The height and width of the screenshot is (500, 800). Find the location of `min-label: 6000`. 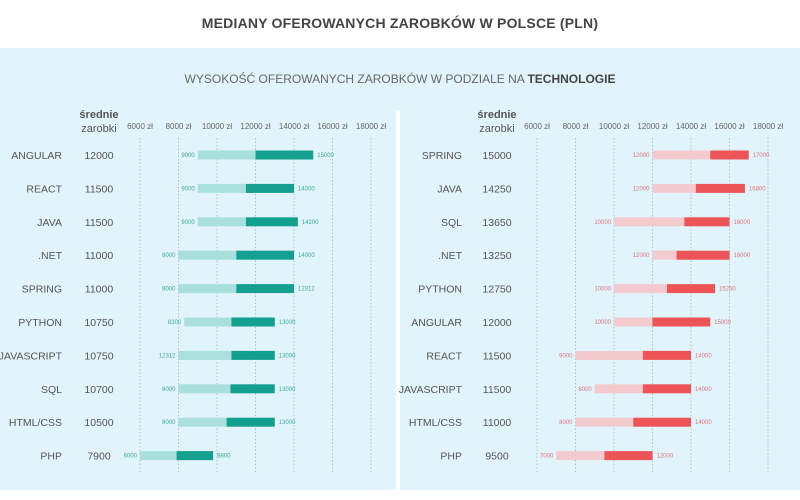

min-label: 6000 is located at coordinates (131, 457).